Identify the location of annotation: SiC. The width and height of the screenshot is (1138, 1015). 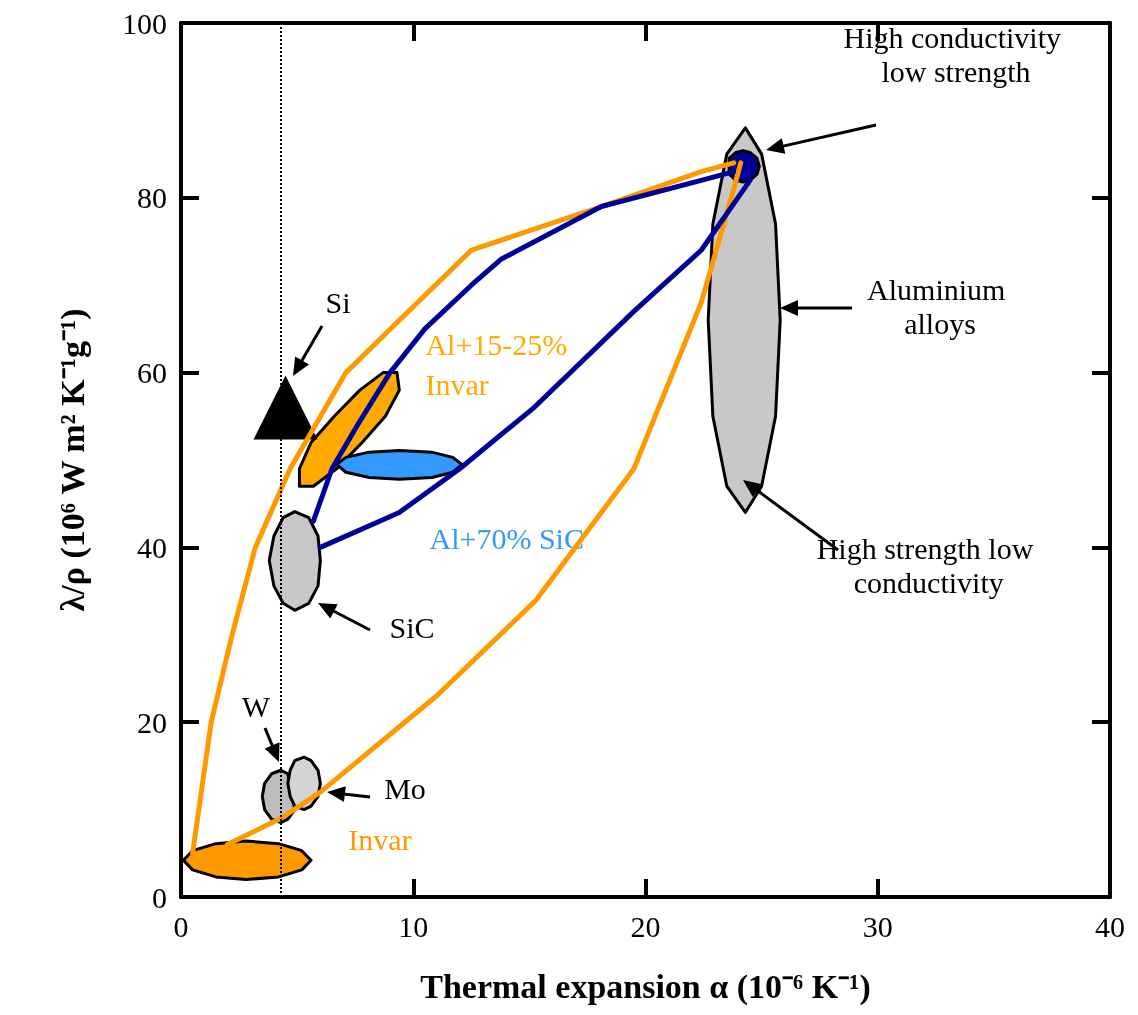
(412, 627).